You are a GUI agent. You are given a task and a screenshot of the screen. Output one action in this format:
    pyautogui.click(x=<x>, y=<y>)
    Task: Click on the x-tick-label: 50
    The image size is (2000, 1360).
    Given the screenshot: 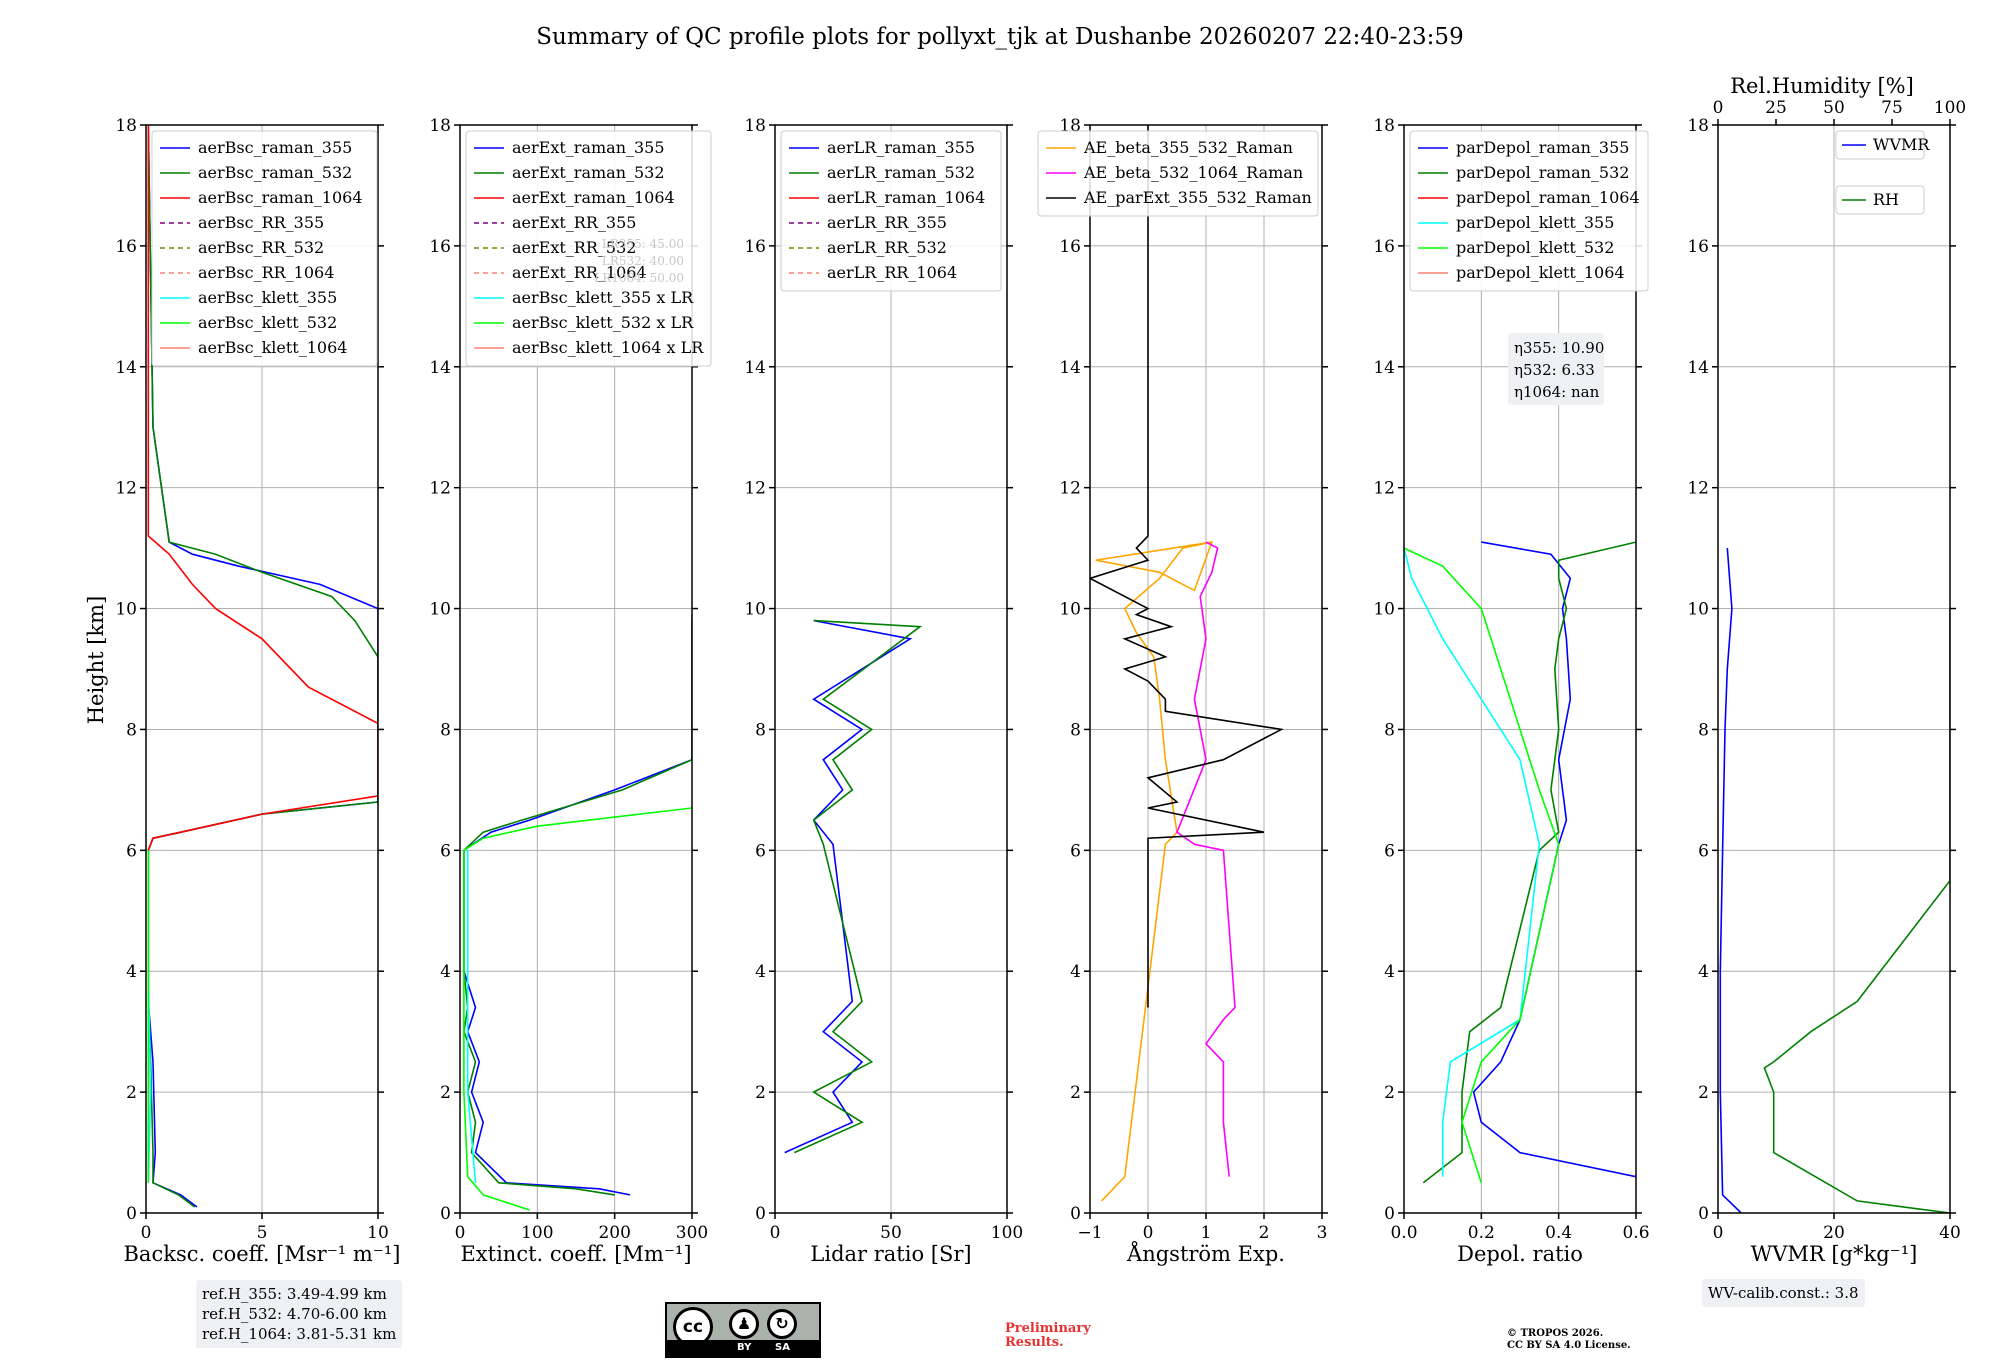 What is the action you would take?
    pyautogui.click(x=891, y=1233)
    